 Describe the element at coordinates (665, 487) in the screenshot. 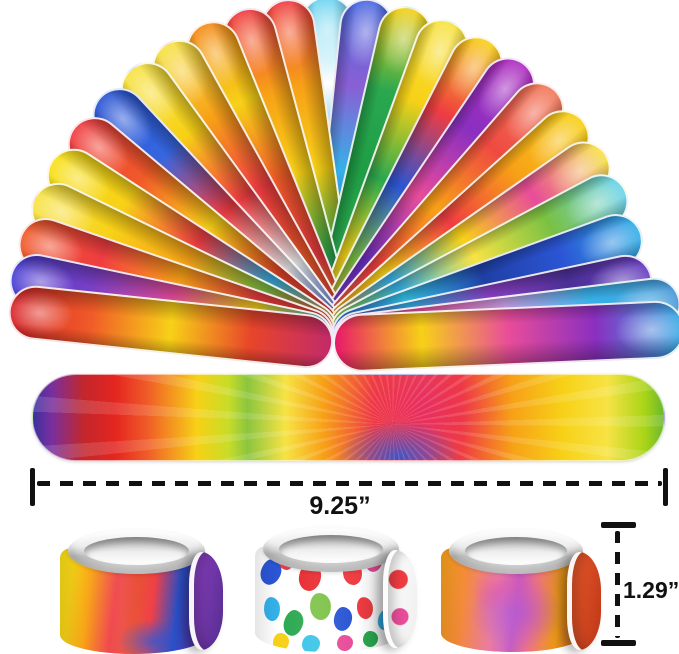

I see `width-measure-cap-right` at that location.